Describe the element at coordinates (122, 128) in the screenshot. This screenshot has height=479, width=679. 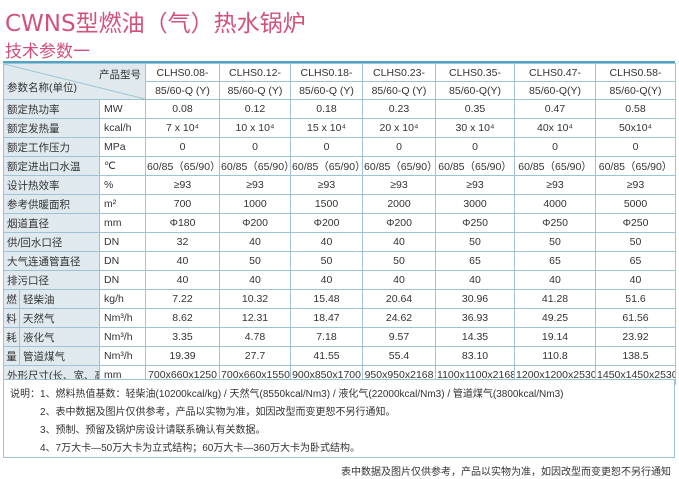
I see `param-unit: kcal/h` at that location.